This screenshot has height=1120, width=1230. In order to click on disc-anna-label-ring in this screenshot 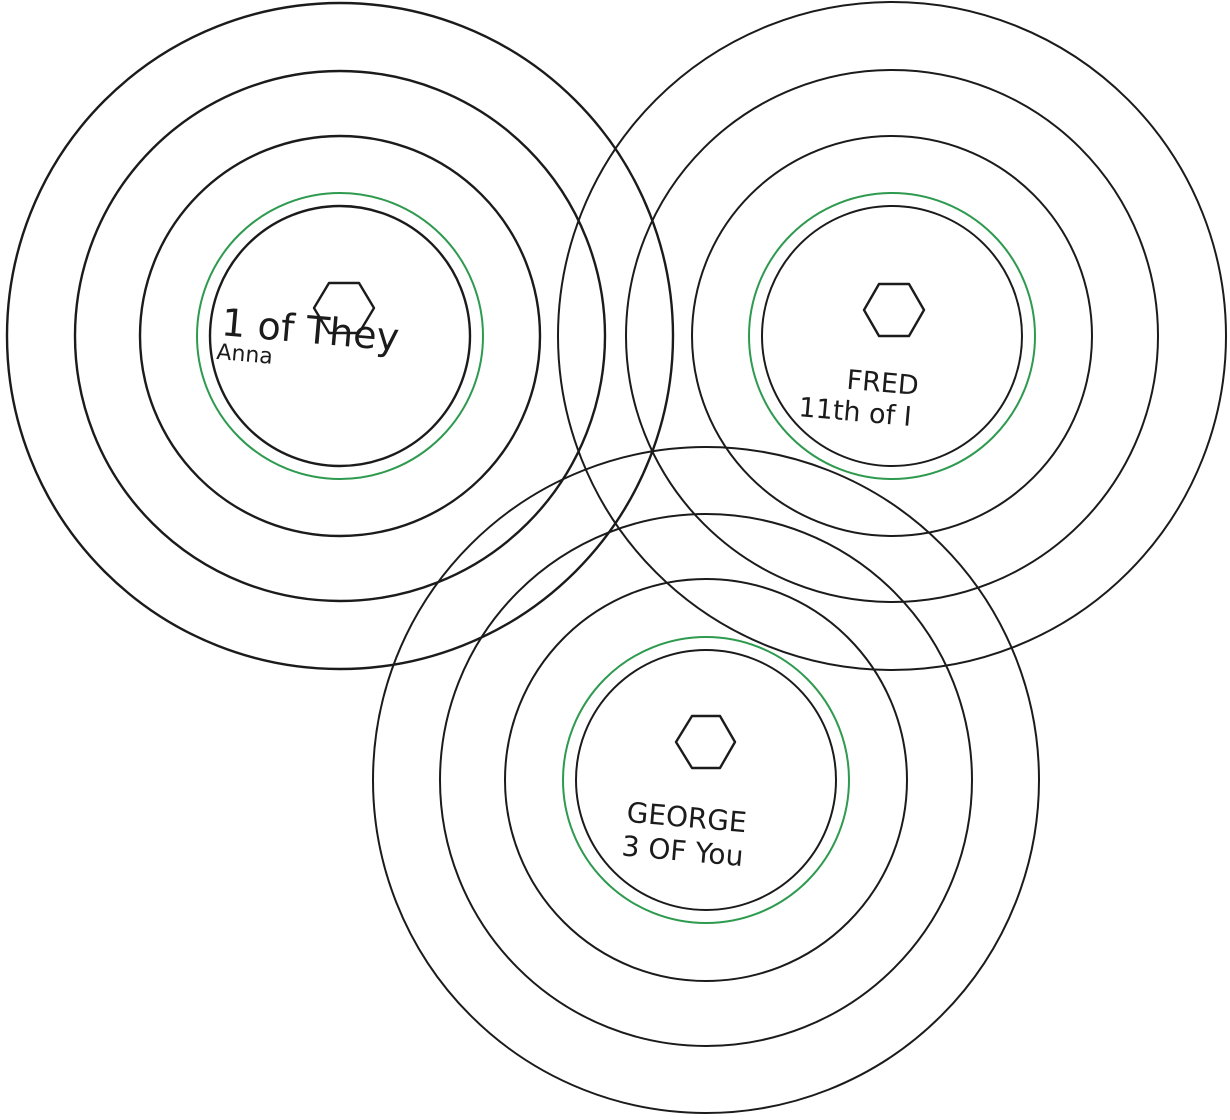, I will do `click(340, 336)`.